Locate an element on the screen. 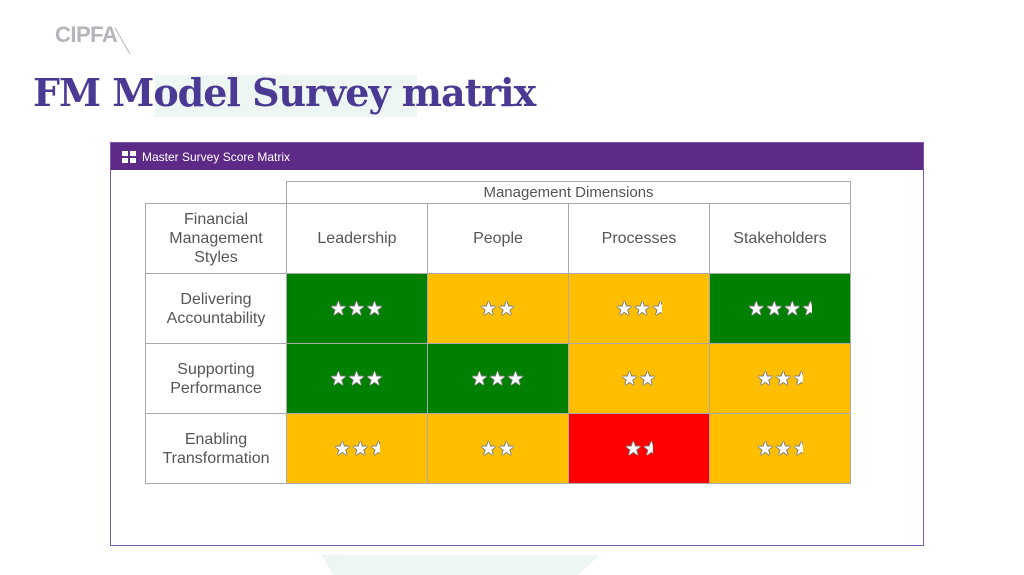 The image size is (1024, 575). grid-icon is located at coordinates (129, 156).